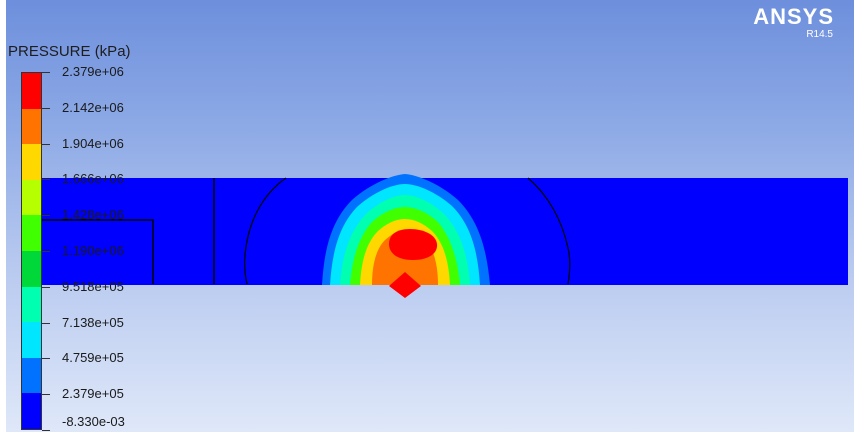 The image size is (854, 432). What do you see at coordinates (549, 231) in the screenshot?
I see `right-arc` at bounding box center [549, 231].